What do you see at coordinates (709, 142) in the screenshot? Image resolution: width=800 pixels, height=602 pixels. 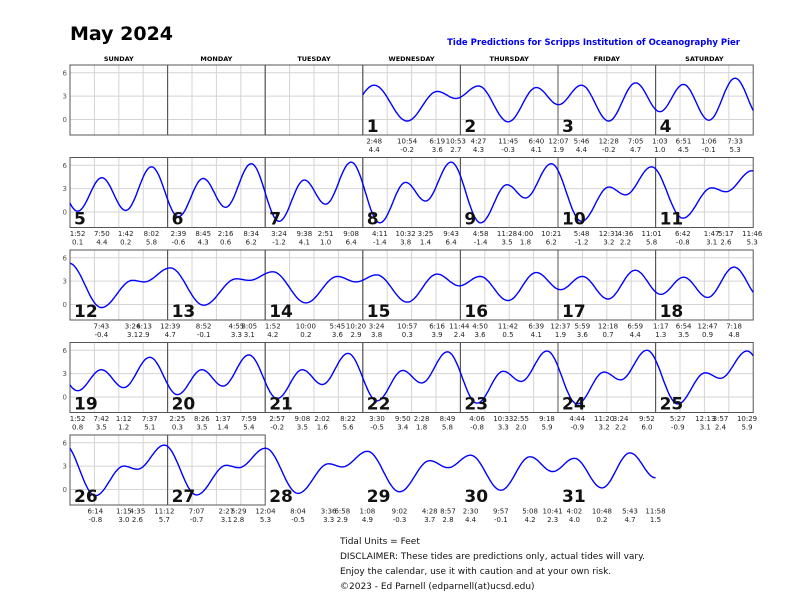 I see `tide-time-label: 1:06` at bounding box center [709, 142].